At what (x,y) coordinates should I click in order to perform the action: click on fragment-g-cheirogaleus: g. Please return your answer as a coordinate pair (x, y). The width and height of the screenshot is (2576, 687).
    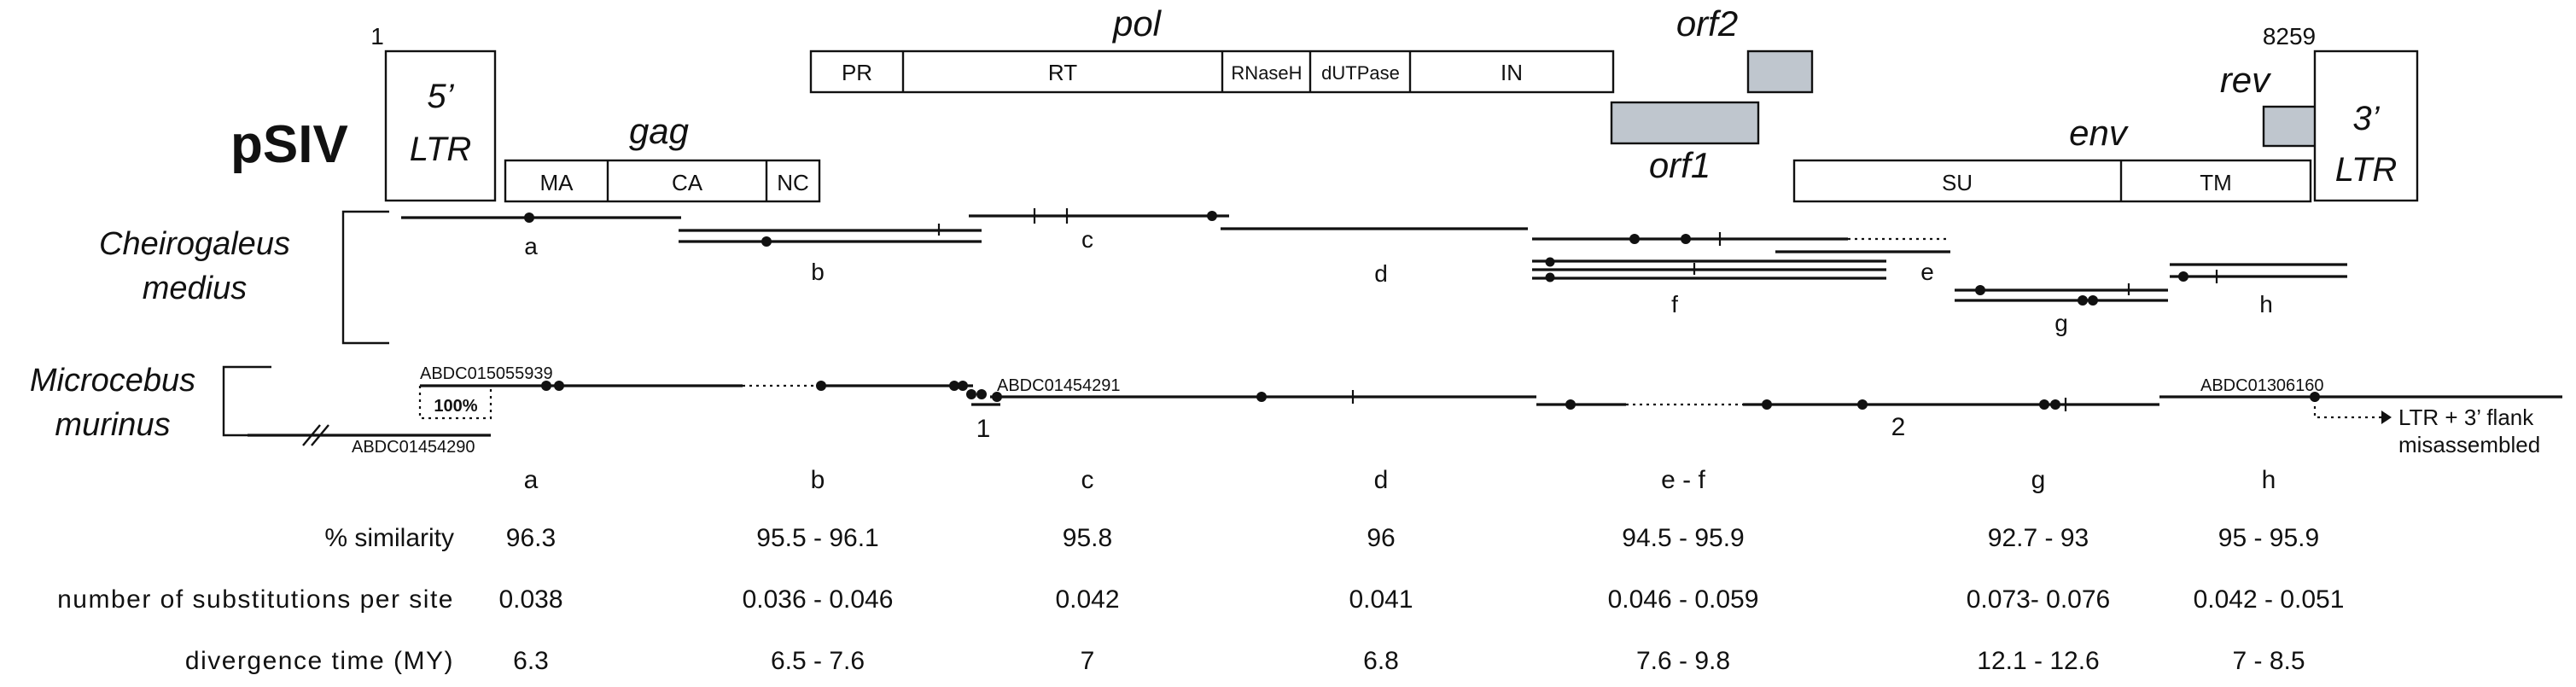
    Looking at the image, I should click on (2061, 310).